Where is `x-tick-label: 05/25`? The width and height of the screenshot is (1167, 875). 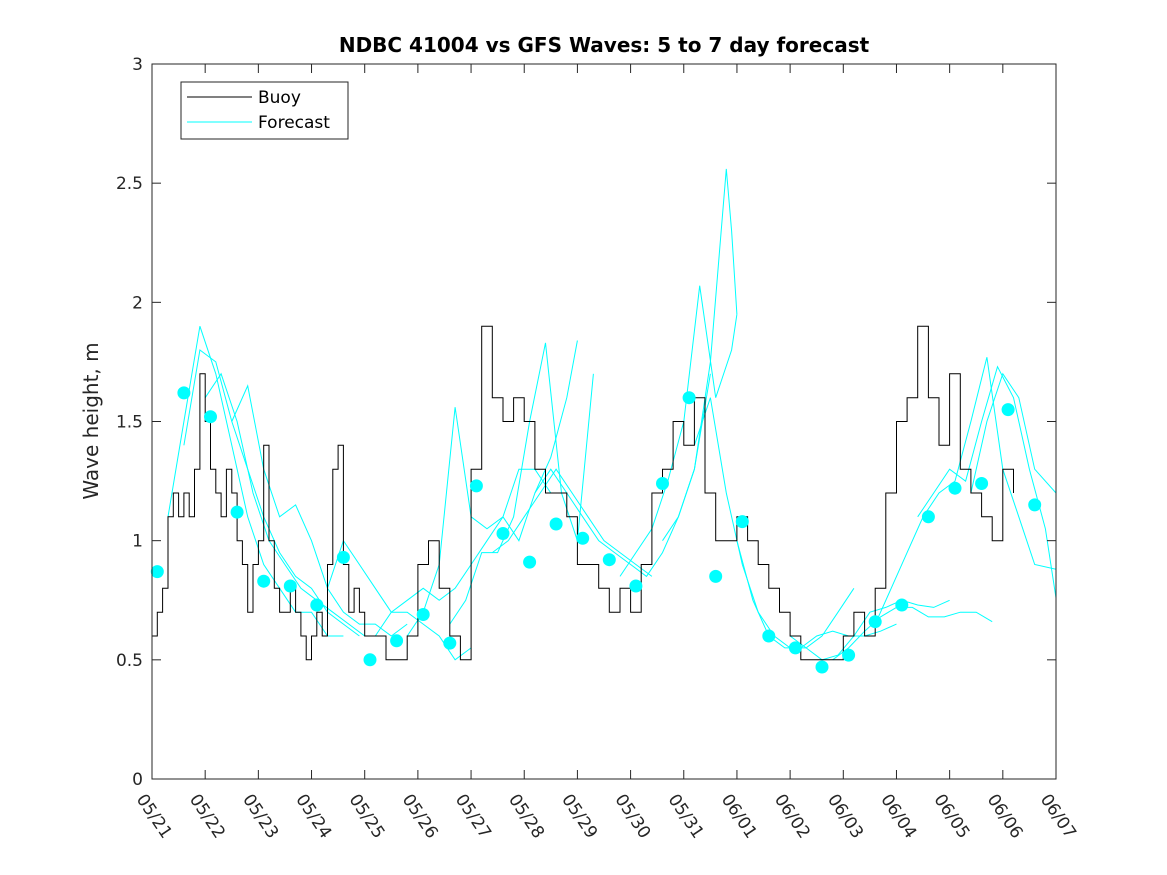 x-tick-label: 05/25 is located at coordinates (367, 817).